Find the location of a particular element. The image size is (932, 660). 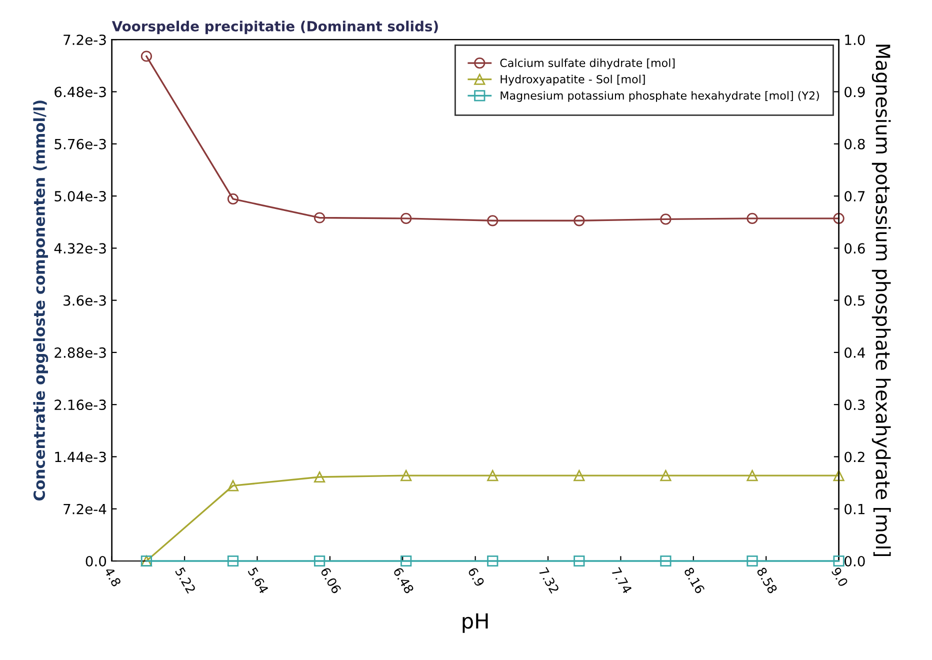

y-tick-label: 7.2e-4 is located at coordinates (85, 509).